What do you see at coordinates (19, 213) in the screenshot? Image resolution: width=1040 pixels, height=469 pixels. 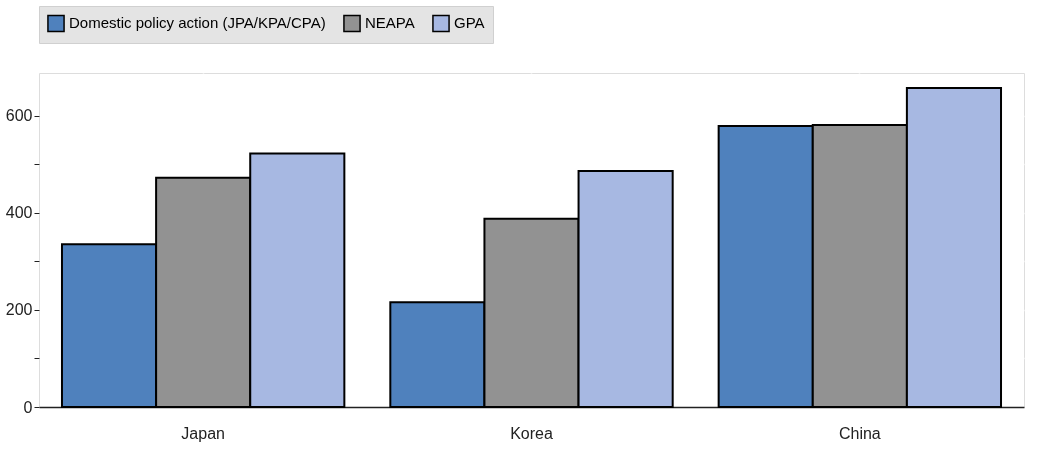 I see `y-tick-label: 400` at bounding box center [19, 213].